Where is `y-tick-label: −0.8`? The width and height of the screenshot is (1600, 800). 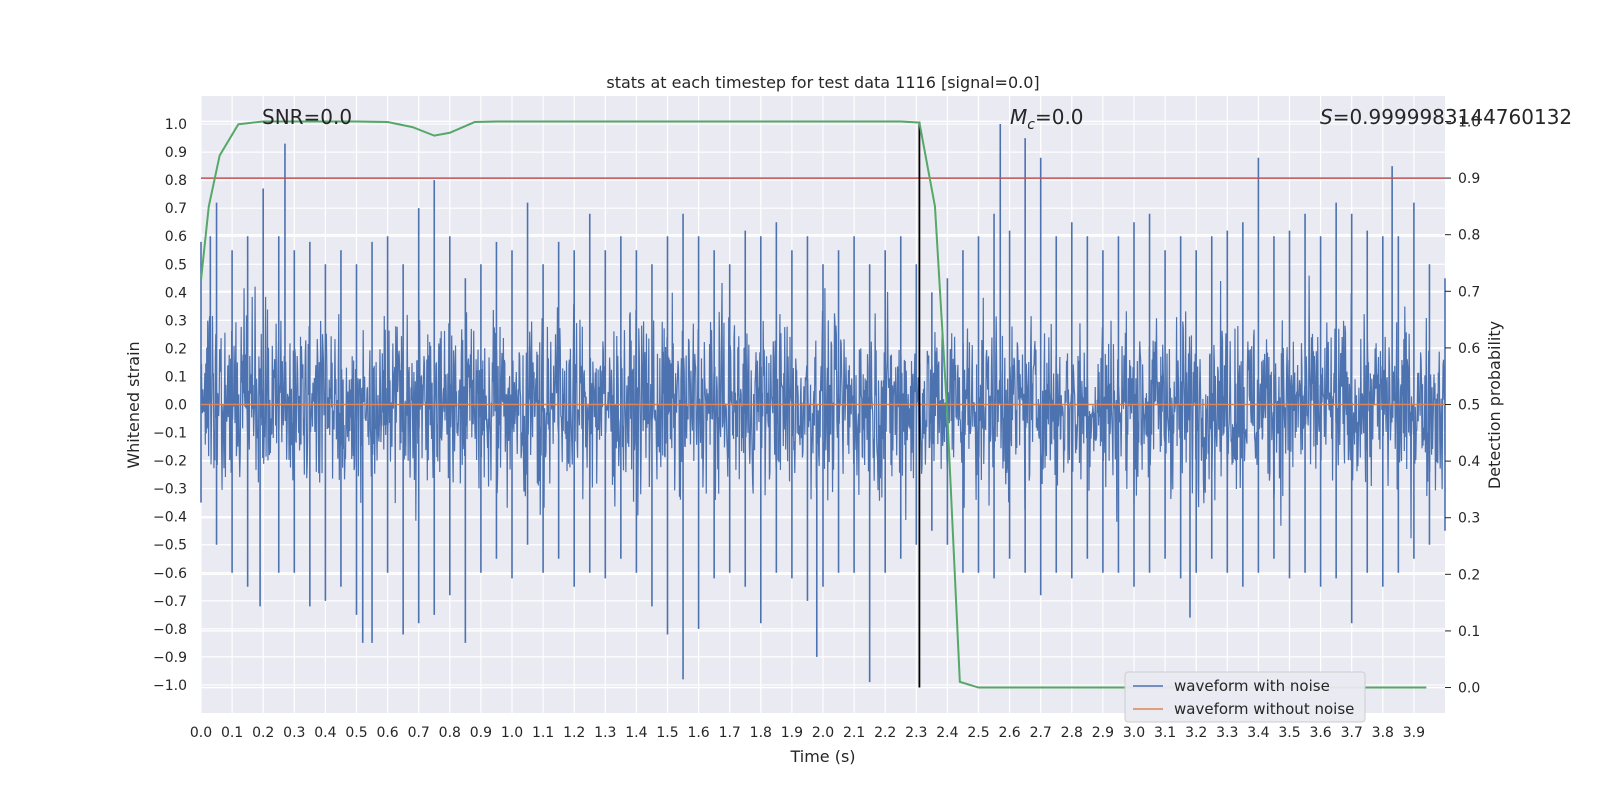 y-tick-label: −0.8 is located at coordinates (170, 630).